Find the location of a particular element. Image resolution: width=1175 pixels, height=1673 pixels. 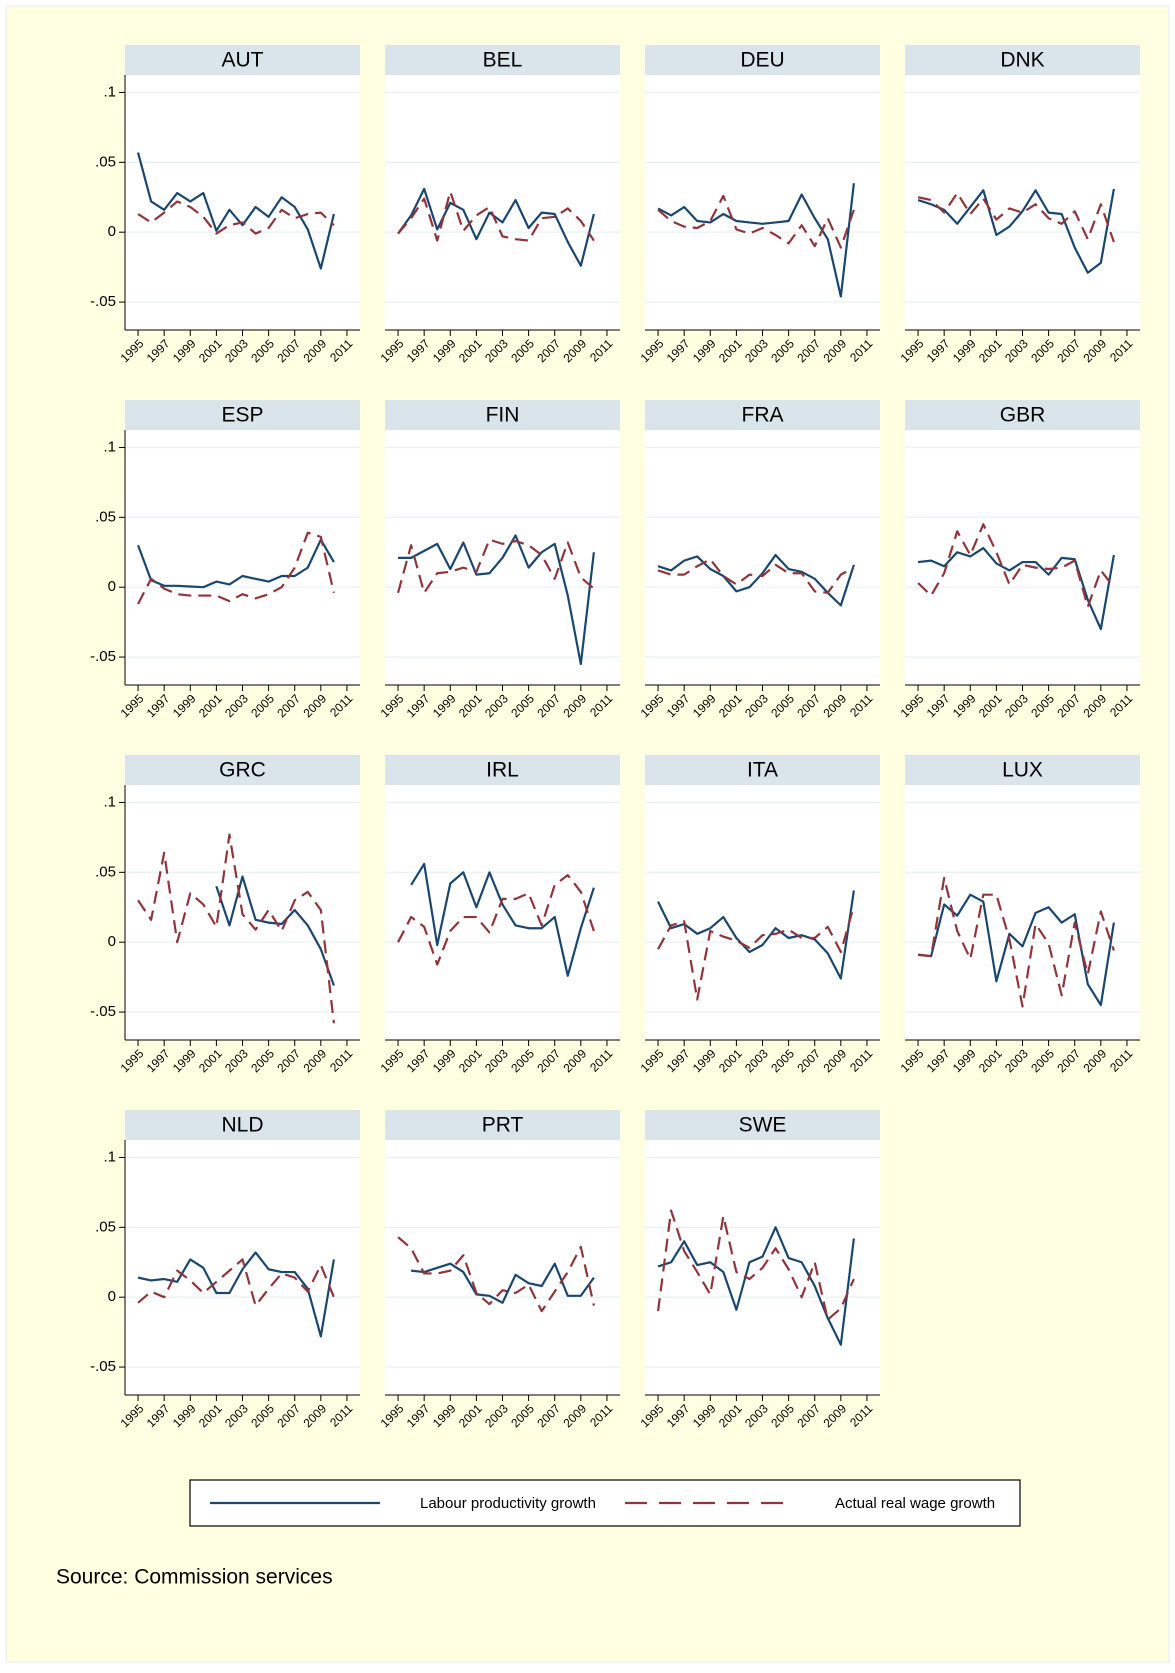

panel-title: GRC is located at coordinates (242, 770).